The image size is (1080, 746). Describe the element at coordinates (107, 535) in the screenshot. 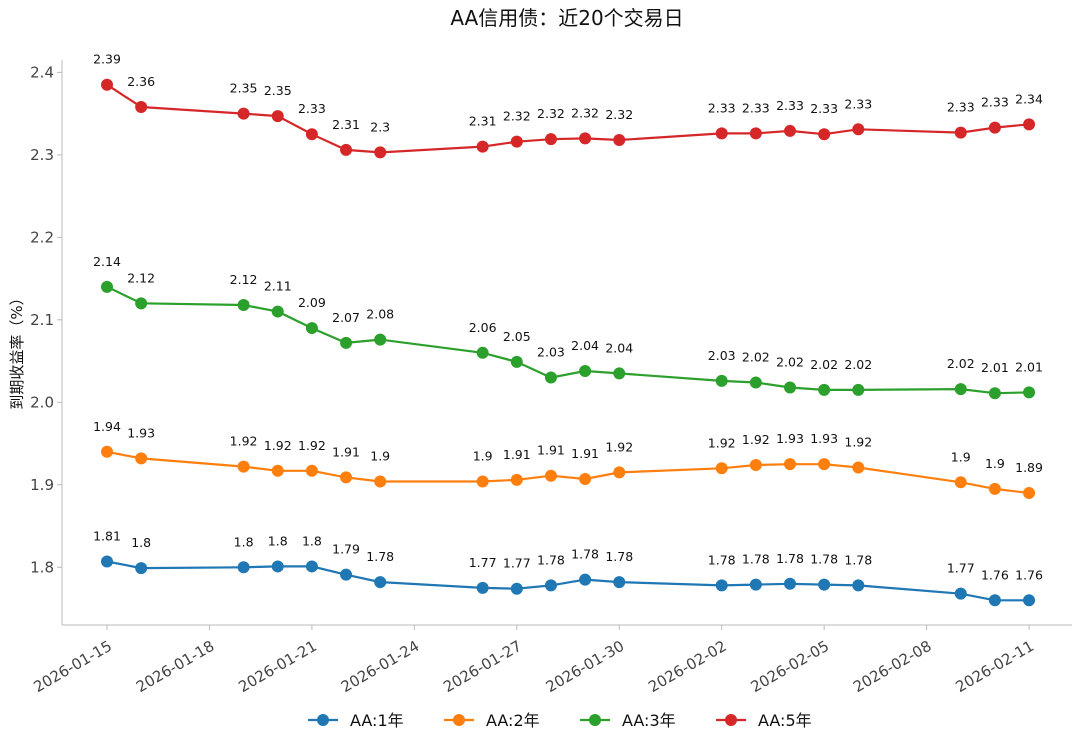

I see `data-label: 1.81` at that location.